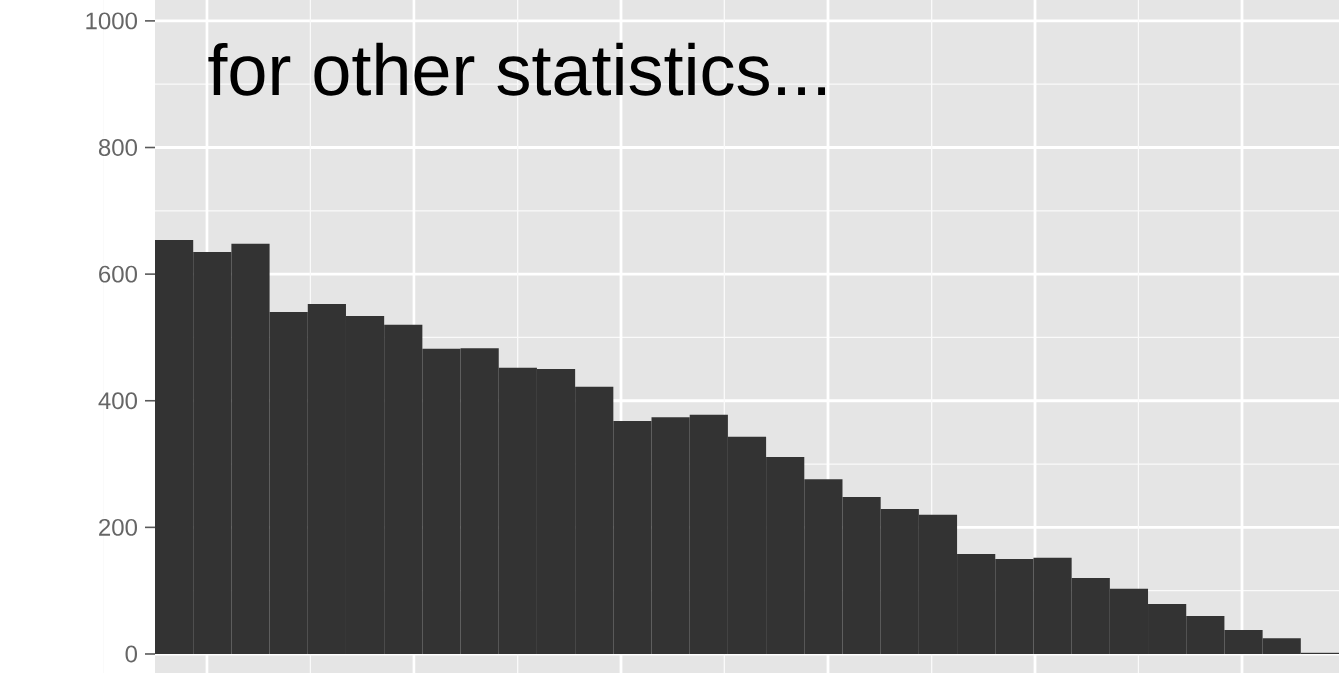 The width and height of the screenshot is (1339, 673). I want to click on y-tick-label: 0, so click(131, 654).